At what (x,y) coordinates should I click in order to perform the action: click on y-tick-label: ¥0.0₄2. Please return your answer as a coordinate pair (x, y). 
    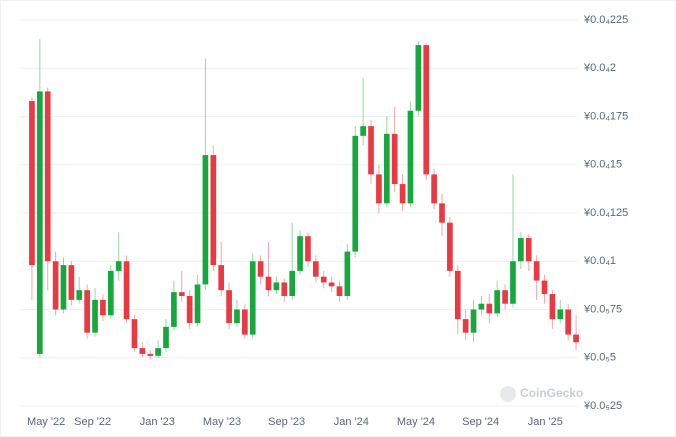
    Looking at the image, I should click on (599, 68).